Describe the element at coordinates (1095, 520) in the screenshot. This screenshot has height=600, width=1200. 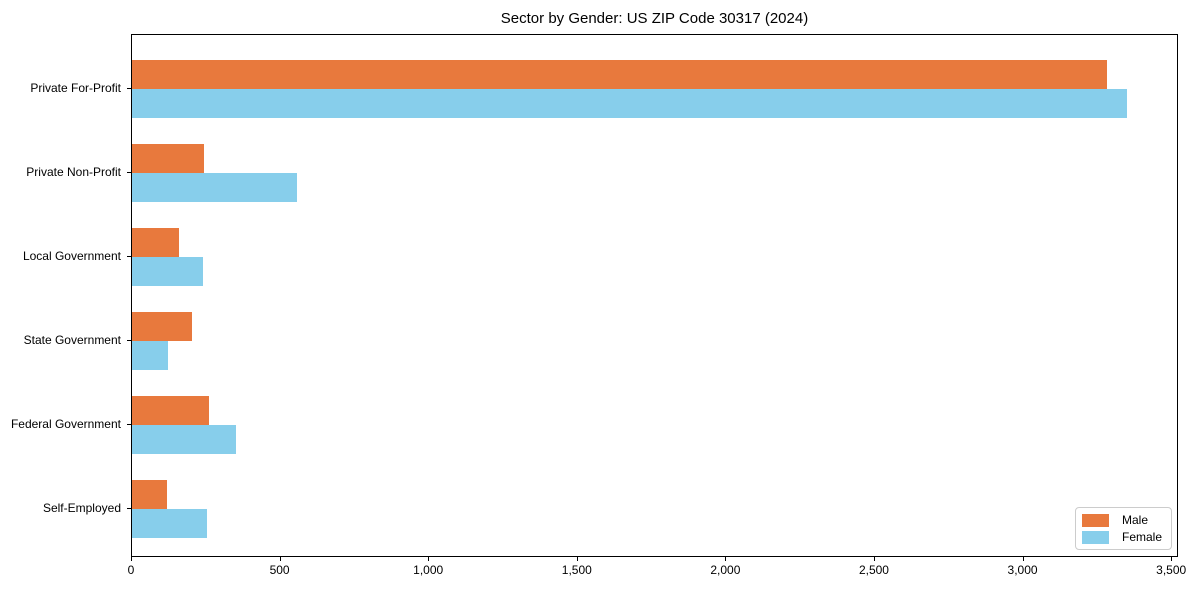
I see `male-swatch-icon` at that location.